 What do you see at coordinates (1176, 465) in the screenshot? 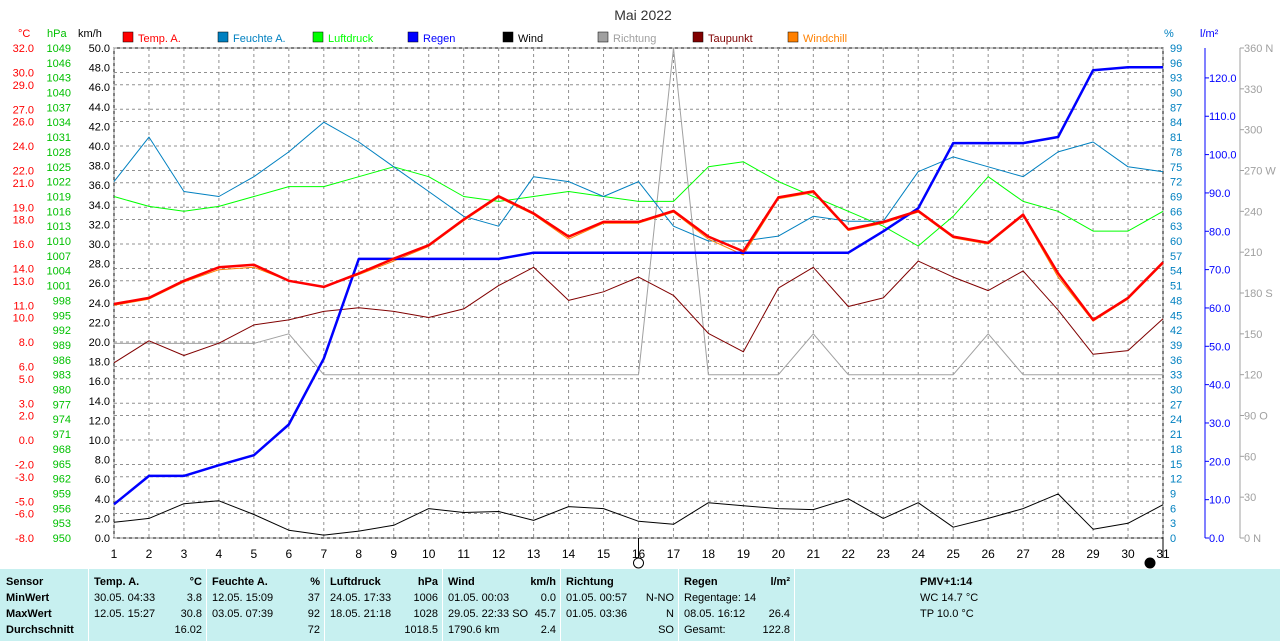
I see `hum-tick-label: 15` at bounding box center [1176, 465].